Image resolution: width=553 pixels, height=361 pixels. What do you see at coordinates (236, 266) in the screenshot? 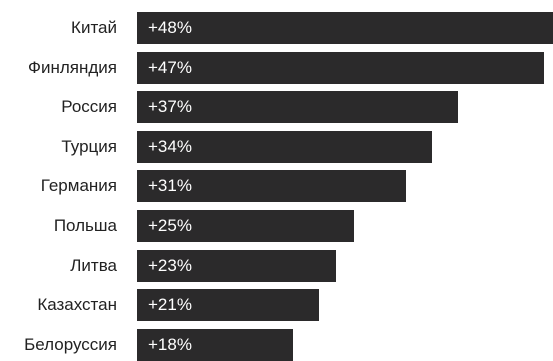
I see `bar: +23%` at bounding box center [236, 266].